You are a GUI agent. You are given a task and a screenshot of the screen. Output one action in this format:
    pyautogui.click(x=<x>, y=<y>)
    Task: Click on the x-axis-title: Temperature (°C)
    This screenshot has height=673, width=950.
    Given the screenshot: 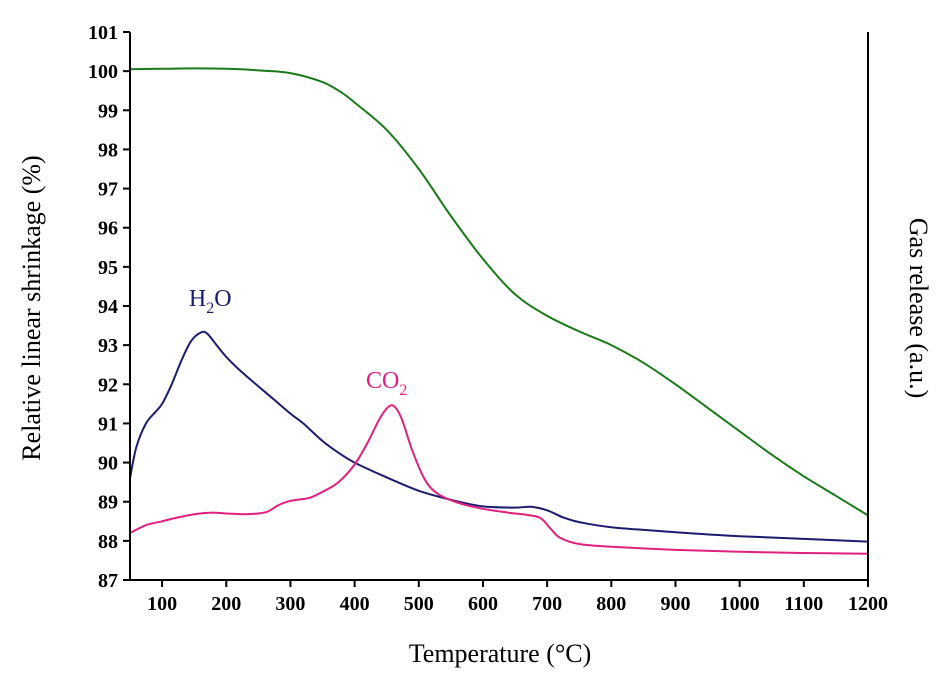 What is the action you would take?
    pyautogui.click(x=500, y=653)
    